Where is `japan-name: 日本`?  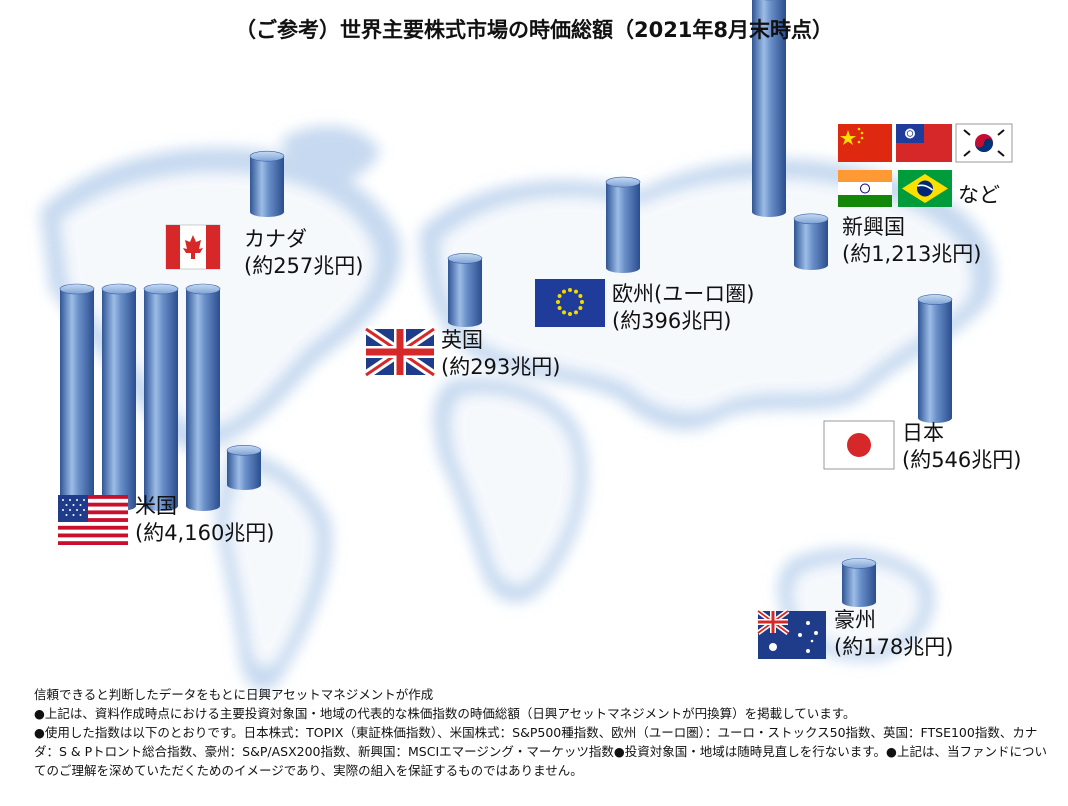 japan-name: 日本 is located at coordinates (923, 433).